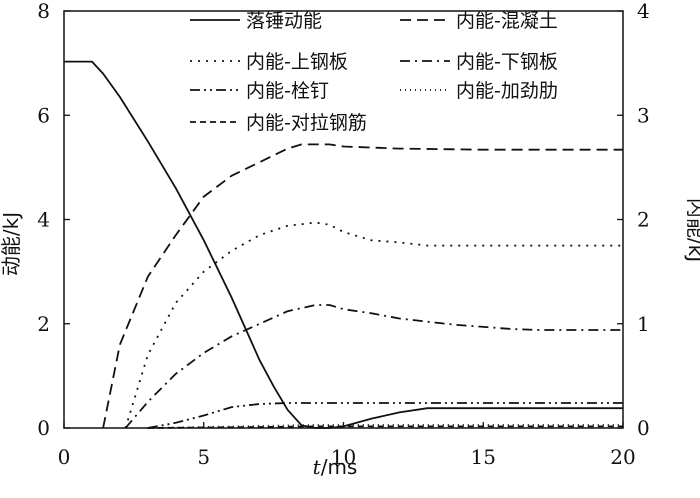  Describe the element at coordinates (317, 467) in the screenshot. I see `x-axis-label-var: t` at that location.